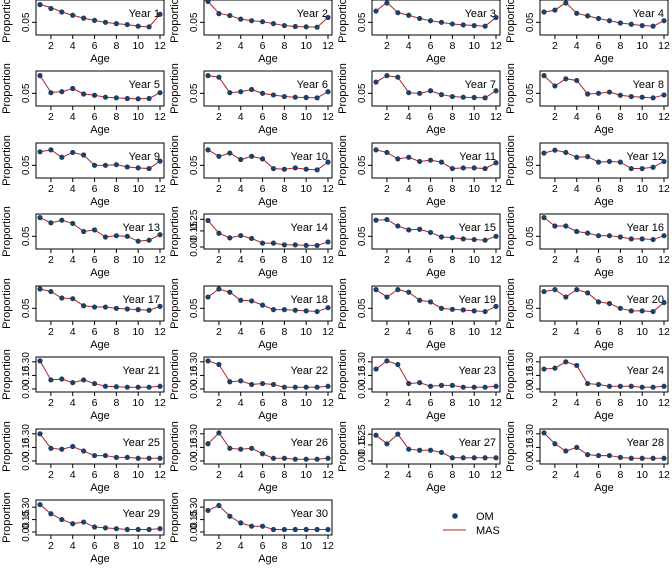 The width and height of the screenshot is (672, 581). What do you see at coordinates (587, 242) in the screenshot?
I see `panel-year-16: 2 4 6 8 10 12 Age 0.05 Proportion Year 16` at bounding box center [587, 242].